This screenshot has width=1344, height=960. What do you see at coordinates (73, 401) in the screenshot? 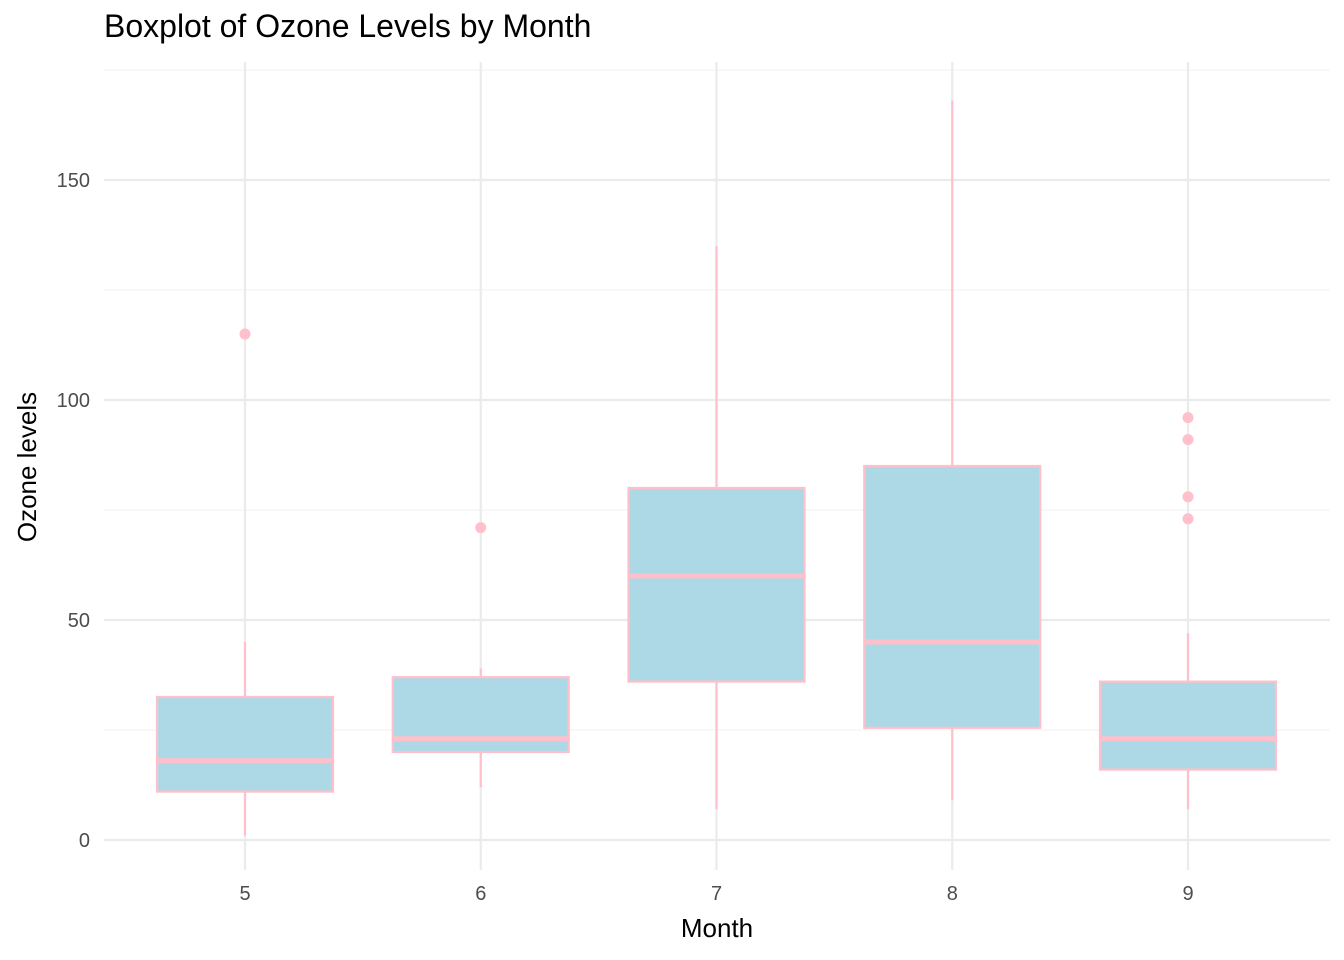
I see `y-tick-label: 100` at bounding box center [73, 401].